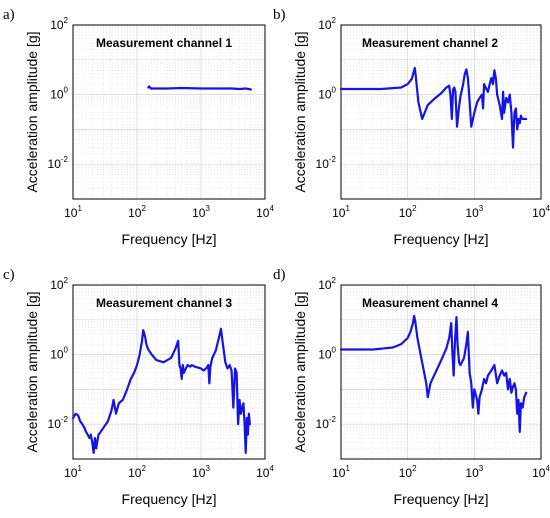  Describe the element at coordinates (9, 275) in the screenshot. I see `panel-letter: c)` at that location.